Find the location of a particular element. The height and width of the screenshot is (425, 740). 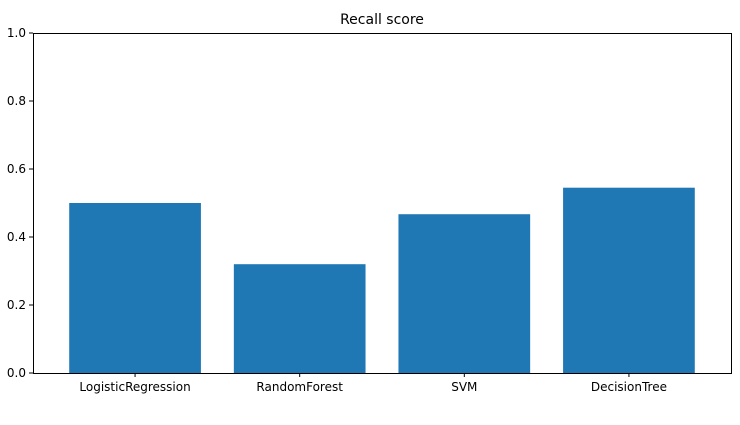

y-tick-label: 0.0 is located at coordinates (16, 373).